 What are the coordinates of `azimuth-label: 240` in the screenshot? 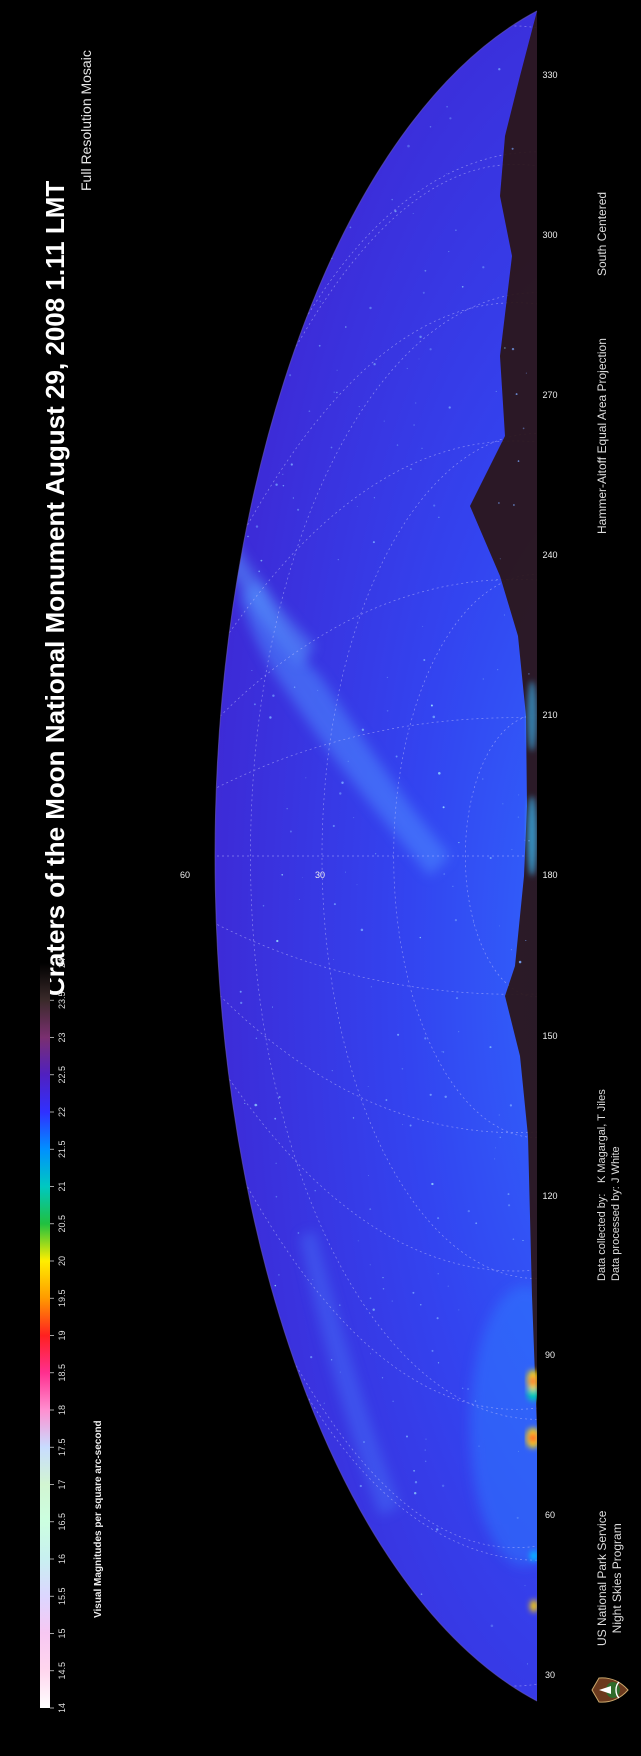 It's located at (549, 555).